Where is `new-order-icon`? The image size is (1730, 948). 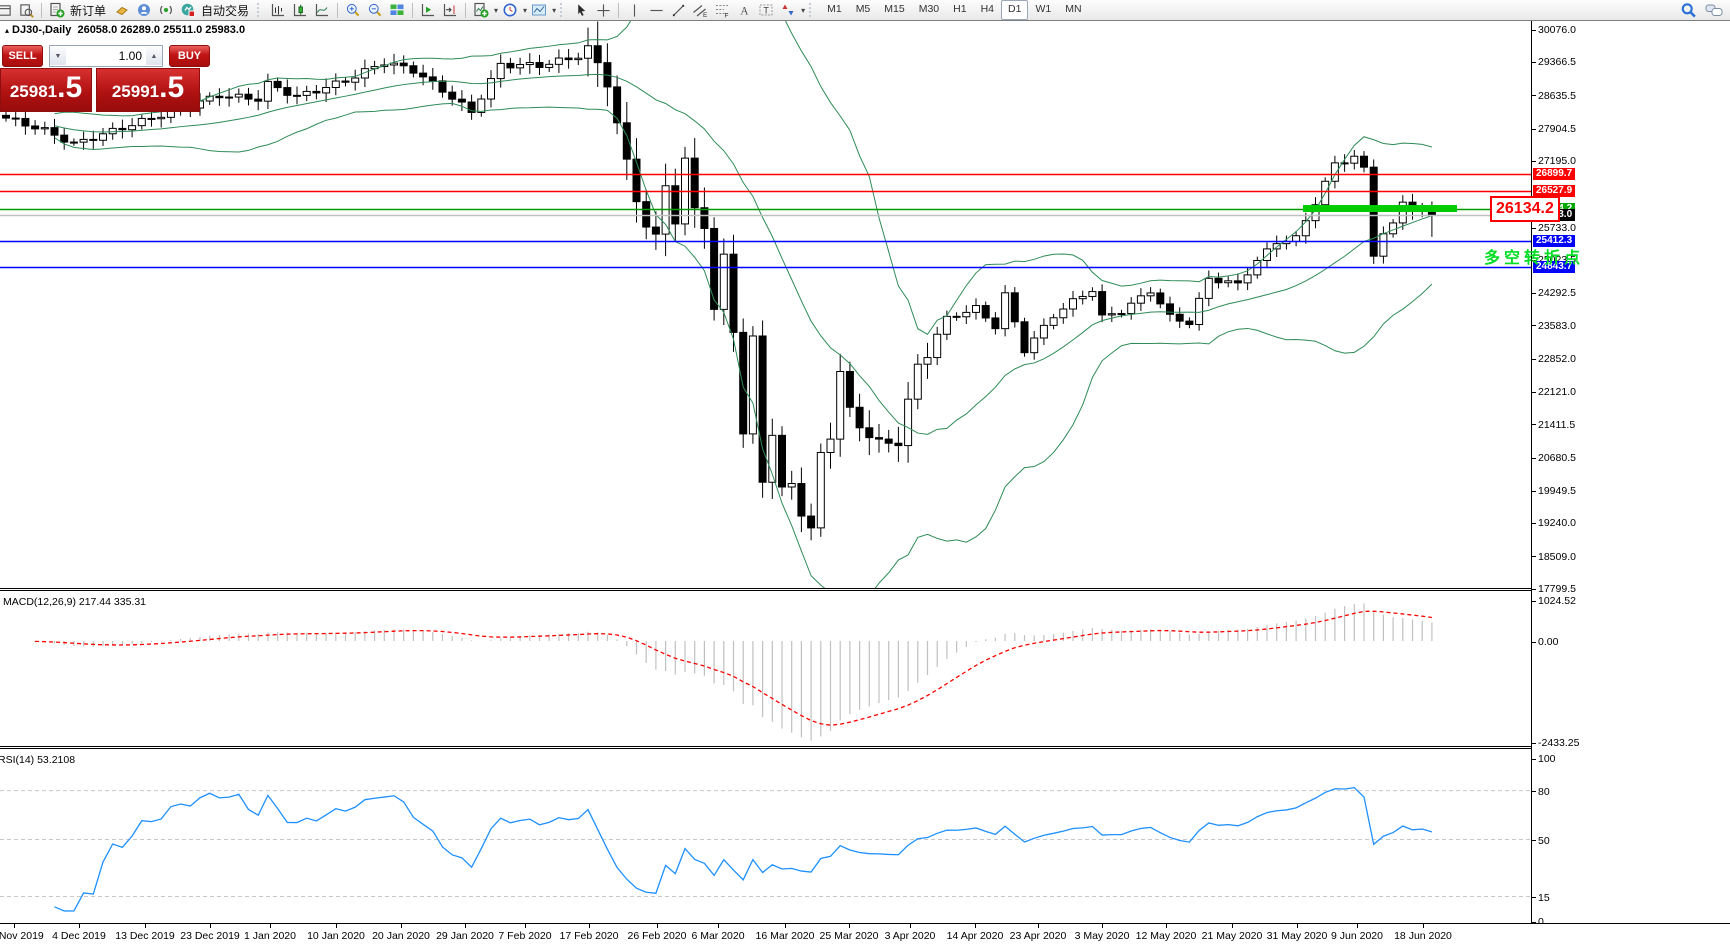 new-order-icon is located at coordinates (57, 10).